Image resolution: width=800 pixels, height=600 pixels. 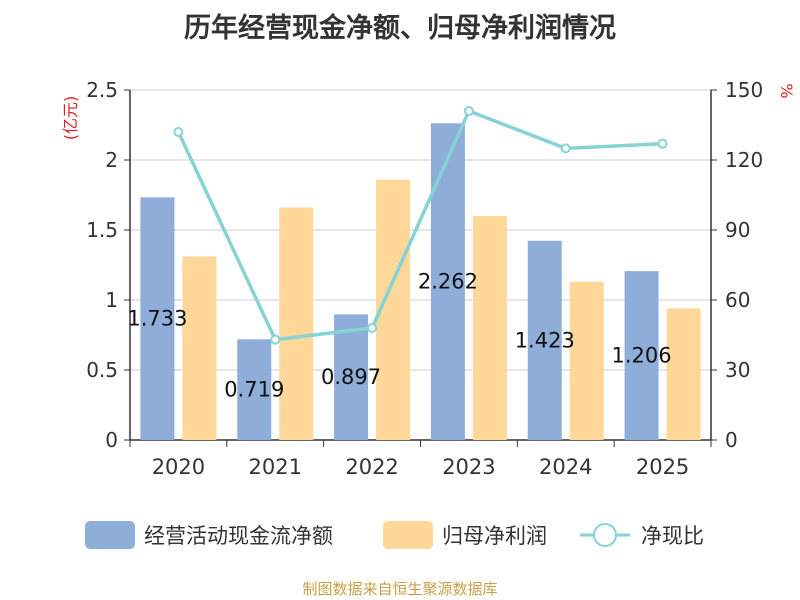 I want to click on left-tick-label: 0, so click(x=111, y=440).